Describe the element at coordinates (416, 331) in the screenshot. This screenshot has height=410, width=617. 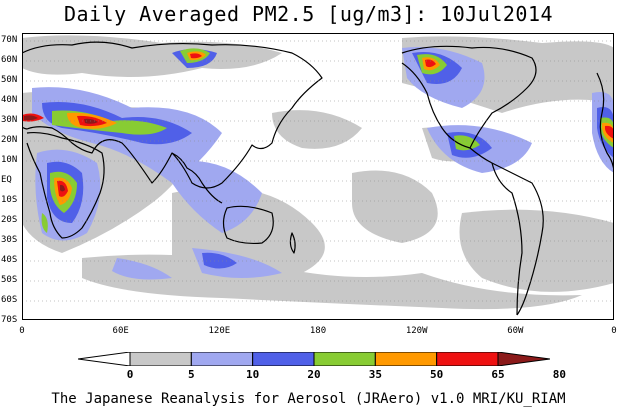
I see `longitude-label: 120W` at that location.